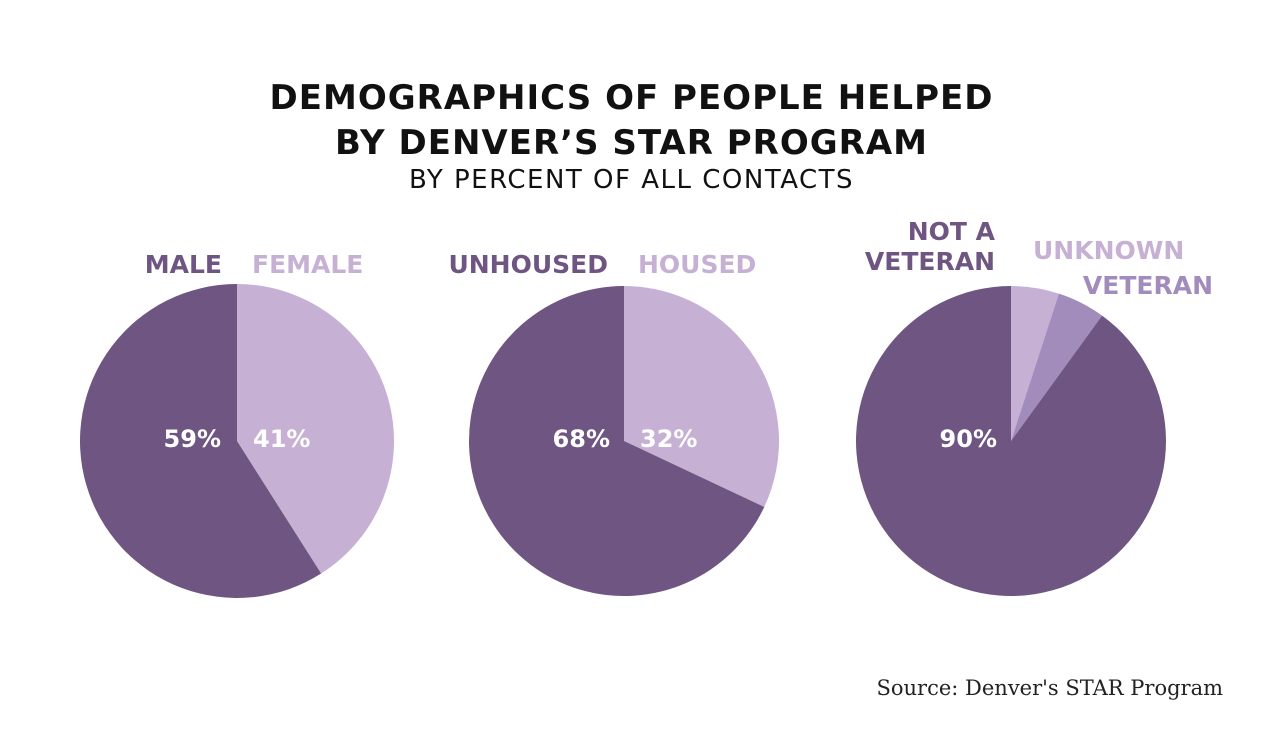 Image resolution: width=1263 pixels, height=729 pixels. Describe the element at coordinates (1148, 285) in the screenshot. I see `category-label-veteran: VETERAN` at that location.